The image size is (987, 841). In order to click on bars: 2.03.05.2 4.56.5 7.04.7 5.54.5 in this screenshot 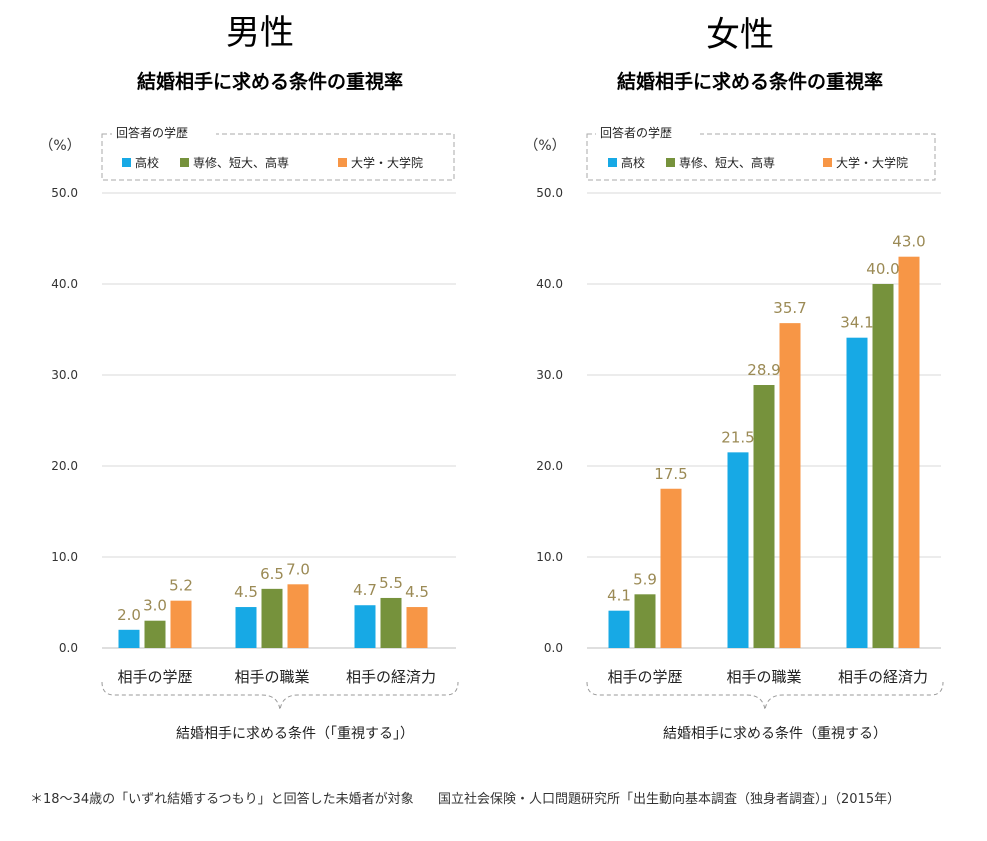, I will do `click(273, 604)`.